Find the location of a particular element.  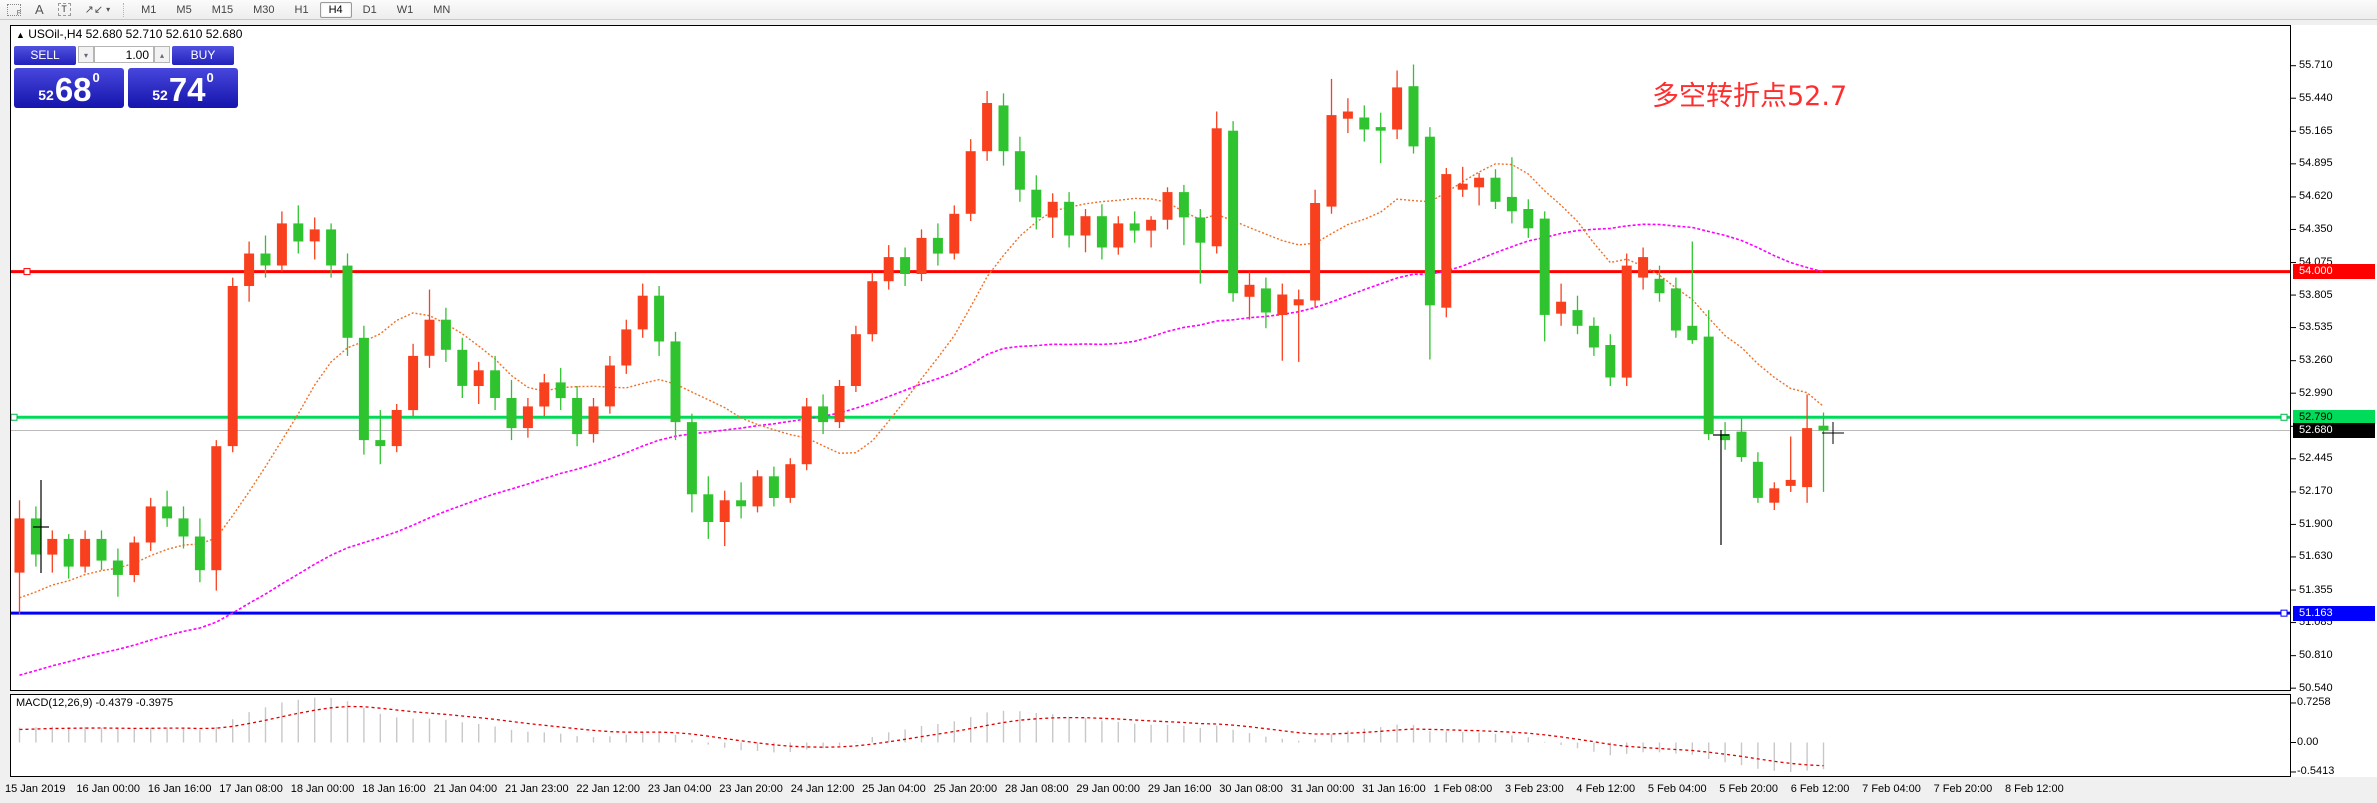

arrows-tool-icon: ↗↙ ▾ is located at coordinates (97, 10).